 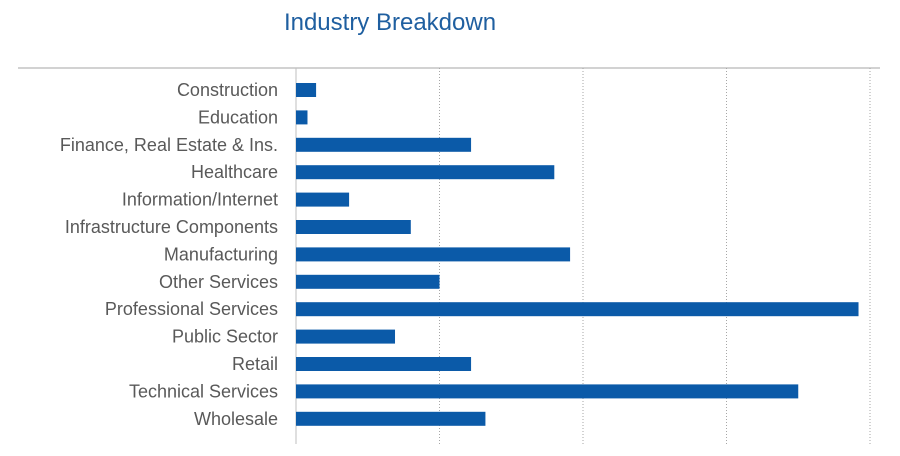 I want to click on category-label: Education, so click(x=238, y=117).